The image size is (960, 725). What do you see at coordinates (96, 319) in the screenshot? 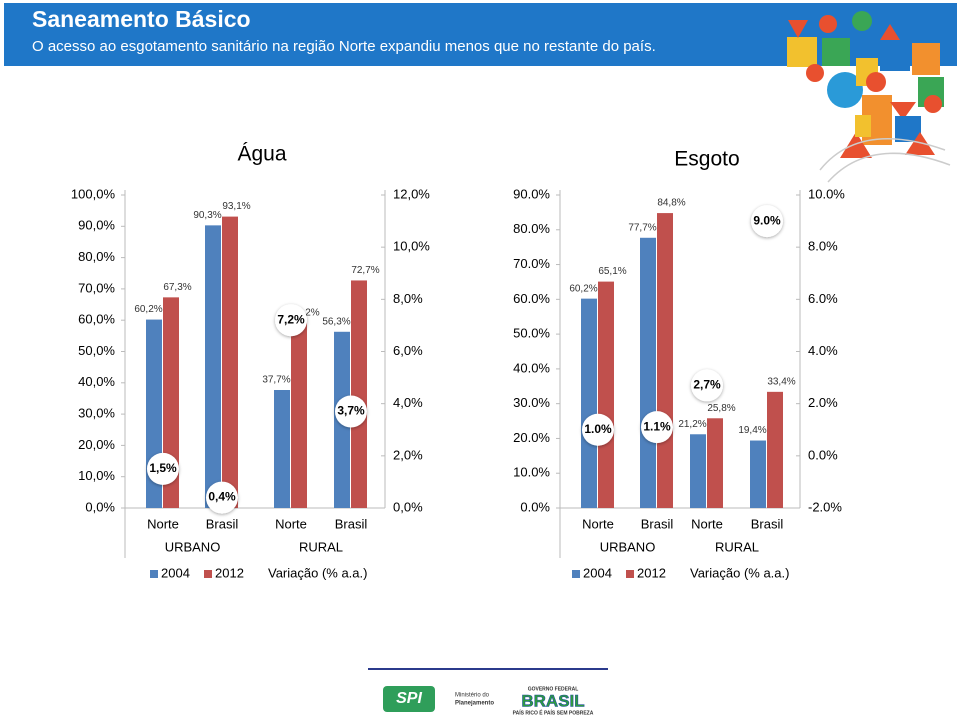
I see `y-tick-label: 60,0%` at bounding box center [96, 319].